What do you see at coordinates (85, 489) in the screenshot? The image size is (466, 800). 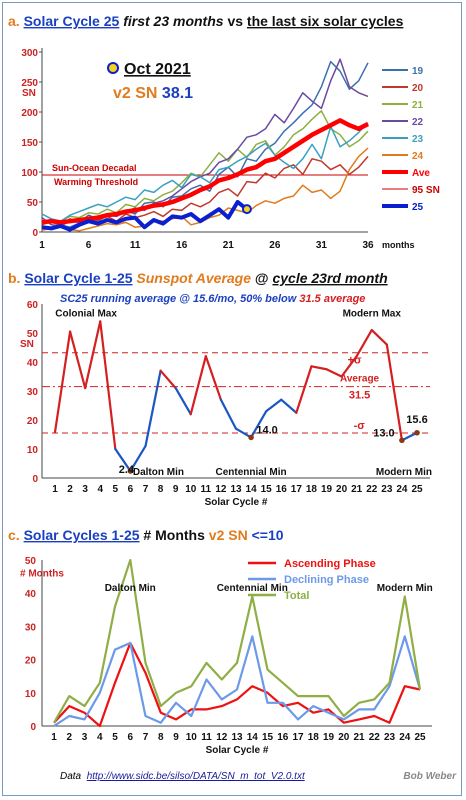 I see `panel-b-xtick: 3` at bounding box center [85, 489].